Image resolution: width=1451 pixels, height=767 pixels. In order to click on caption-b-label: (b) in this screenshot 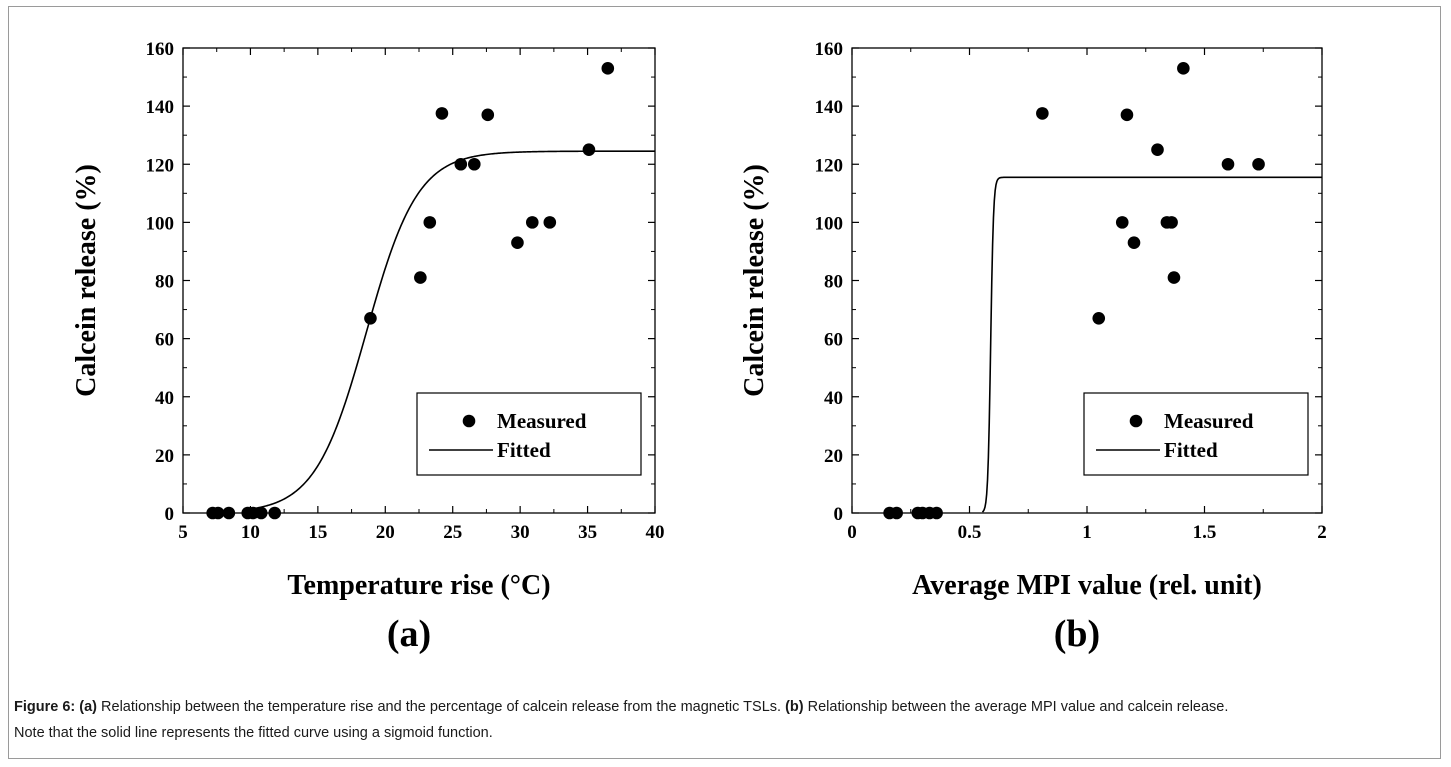, I will do `click(794, 707)`.